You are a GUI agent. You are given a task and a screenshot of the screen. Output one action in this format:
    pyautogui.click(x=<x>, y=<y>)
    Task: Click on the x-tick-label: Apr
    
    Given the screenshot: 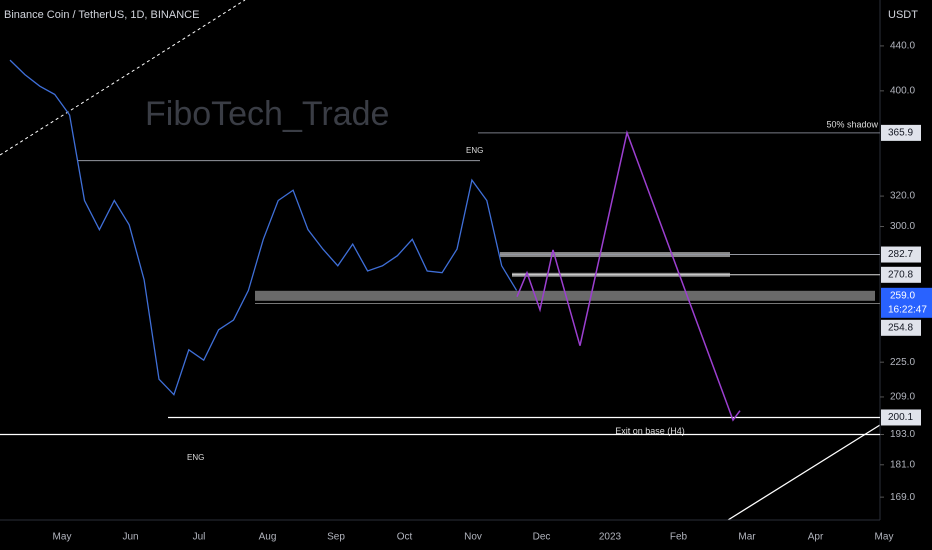 What is the action you would take?
    pyautogui.click(x=816, y=537)
    